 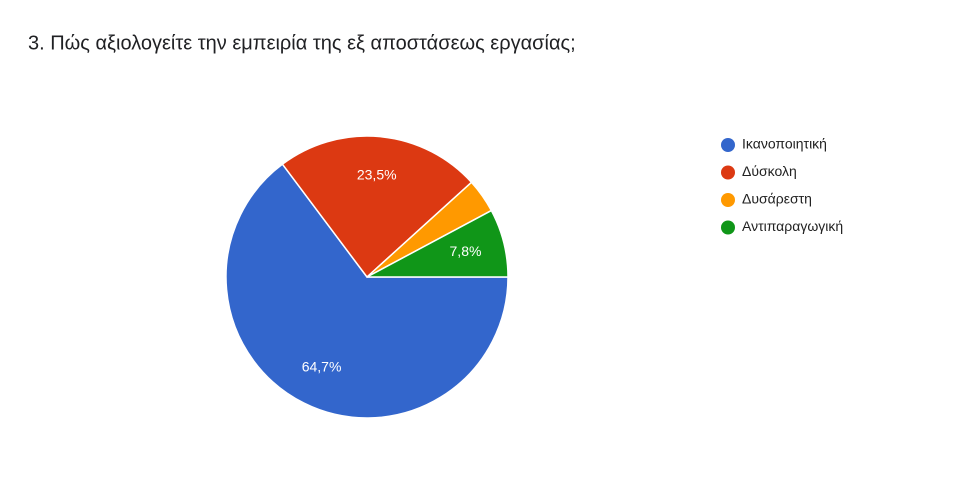 I want to click on slice-label: 7,8%, so click(x=466, y=251).